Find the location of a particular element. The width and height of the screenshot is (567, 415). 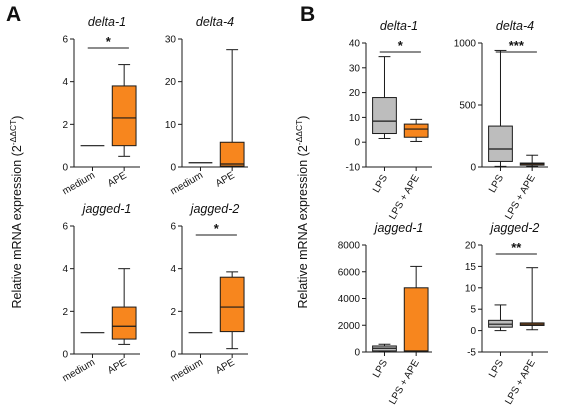

y-tick-label: -5 is located at coordinates (471, 353).